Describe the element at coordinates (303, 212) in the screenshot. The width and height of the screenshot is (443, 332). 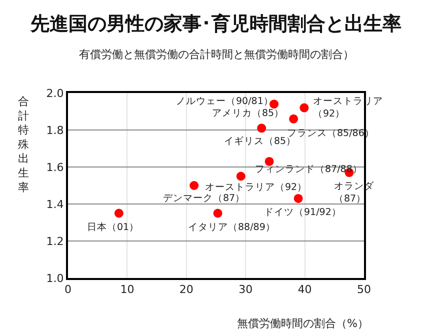
I see `annotation: ドイツ（91/92）` at that location.